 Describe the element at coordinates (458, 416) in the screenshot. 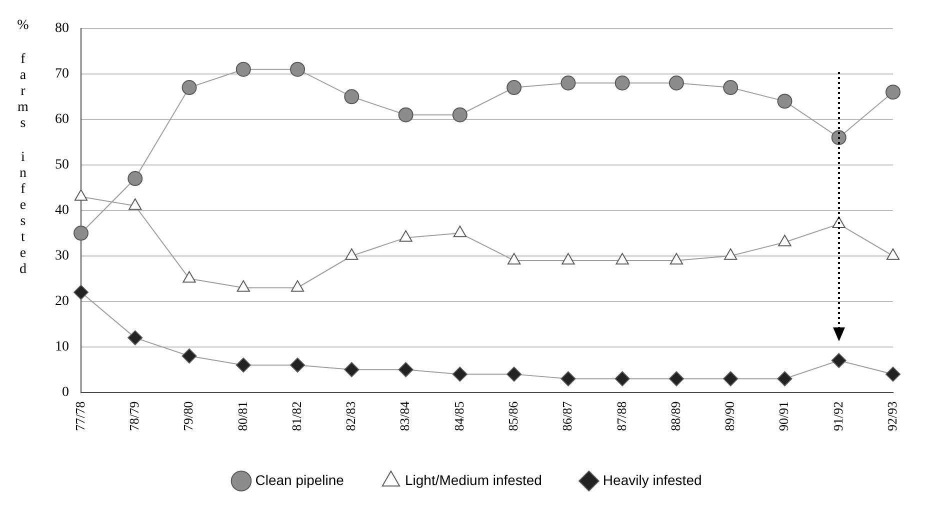

I see `x-tick-label: 84/85` at that location.